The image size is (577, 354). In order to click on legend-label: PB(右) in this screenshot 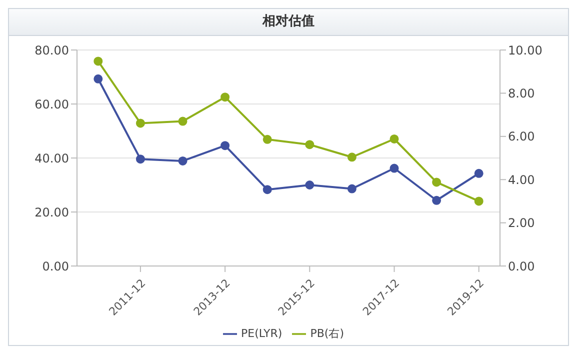, I will do `click(327, 333)`.